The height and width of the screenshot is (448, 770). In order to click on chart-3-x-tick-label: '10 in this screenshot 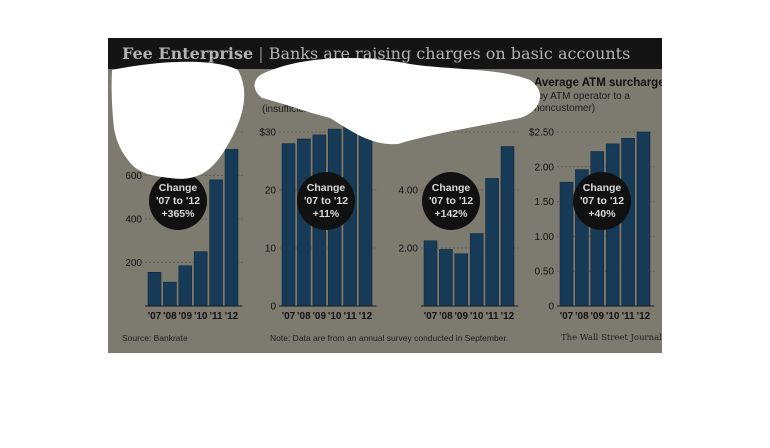, I will do `click(477, 316)`.